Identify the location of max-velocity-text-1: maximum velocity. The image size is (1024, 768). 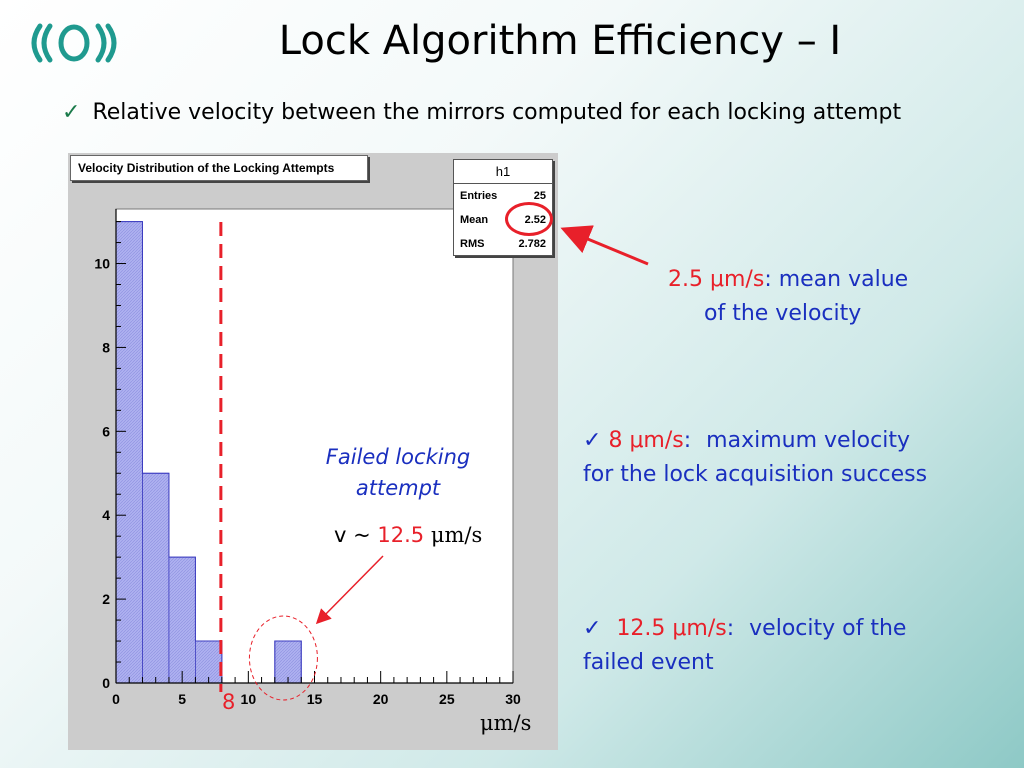
(808, 440).